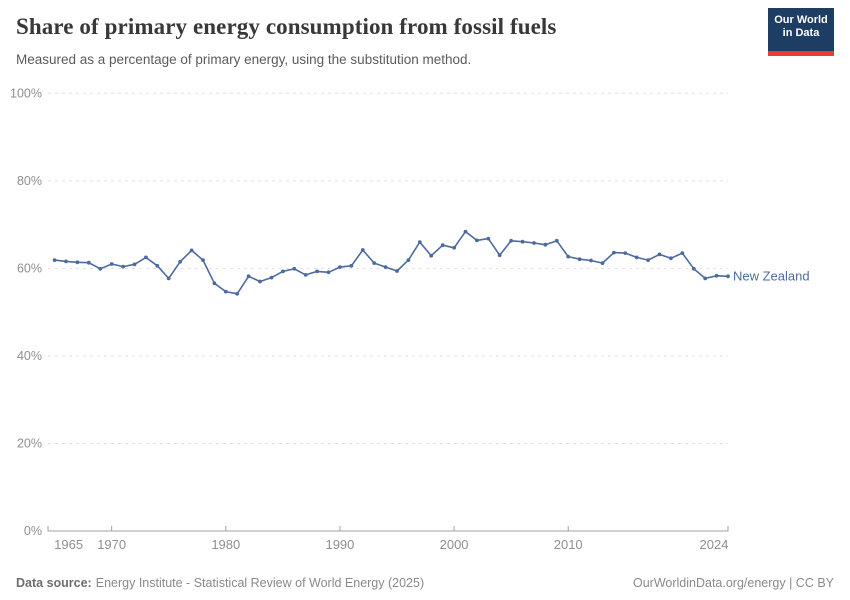 This screenshot has width=850, height=600. What do you see at coordinates (123, 266) in the screenshot?
I see `data-point-1971` at bounding box center [123, 266].